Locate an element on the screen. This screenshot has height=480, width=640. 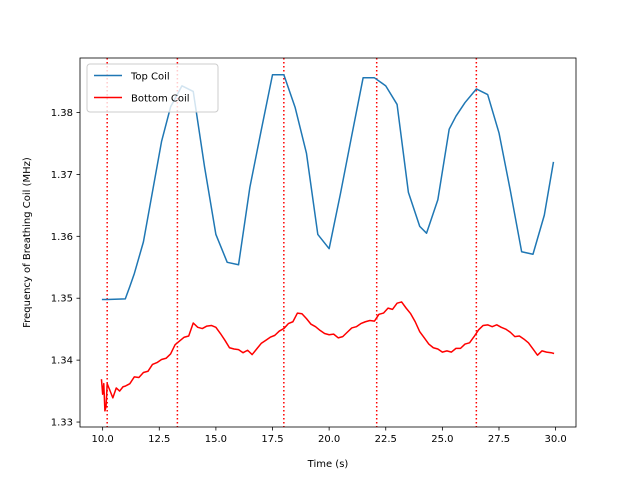
x-tick-label-0: 10.0 is located at coordinates (103, 439).